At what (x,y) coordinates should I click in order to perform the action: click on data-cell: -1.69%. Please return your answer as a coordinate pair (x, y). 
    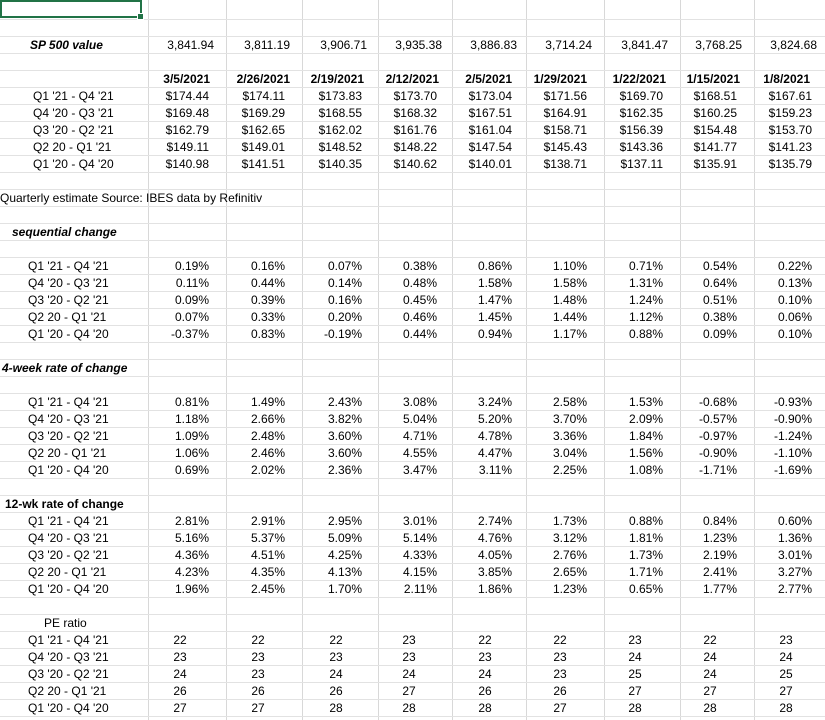
    Looking at the image, I should click on (792, 470).